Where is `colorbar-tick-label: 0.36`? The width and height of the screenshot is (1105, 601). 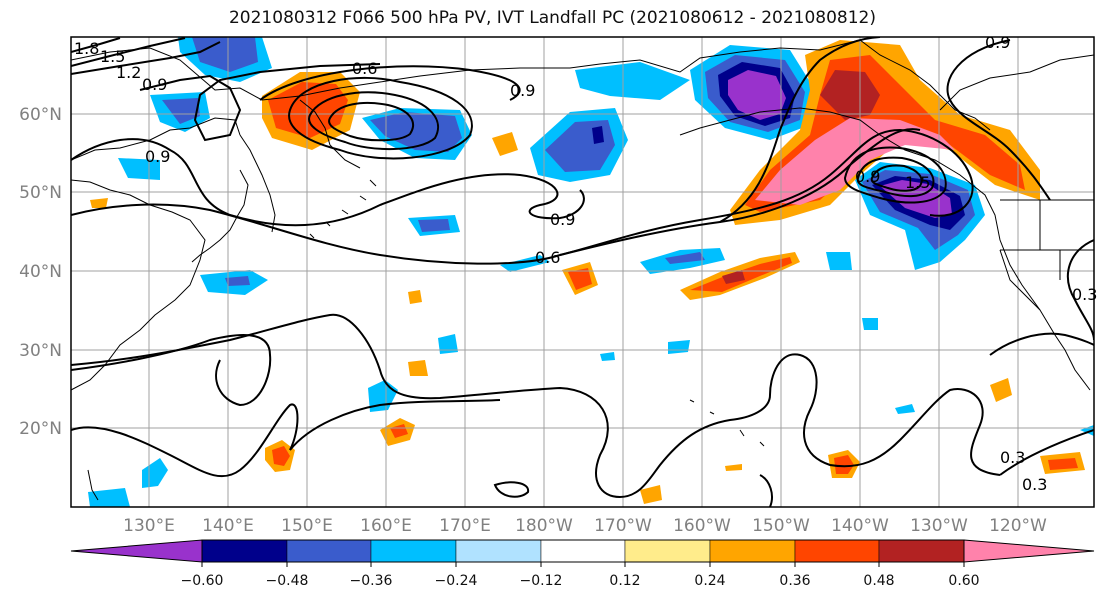
colorbar-tick-label: 0.36 is located at coordinates (794, 581).